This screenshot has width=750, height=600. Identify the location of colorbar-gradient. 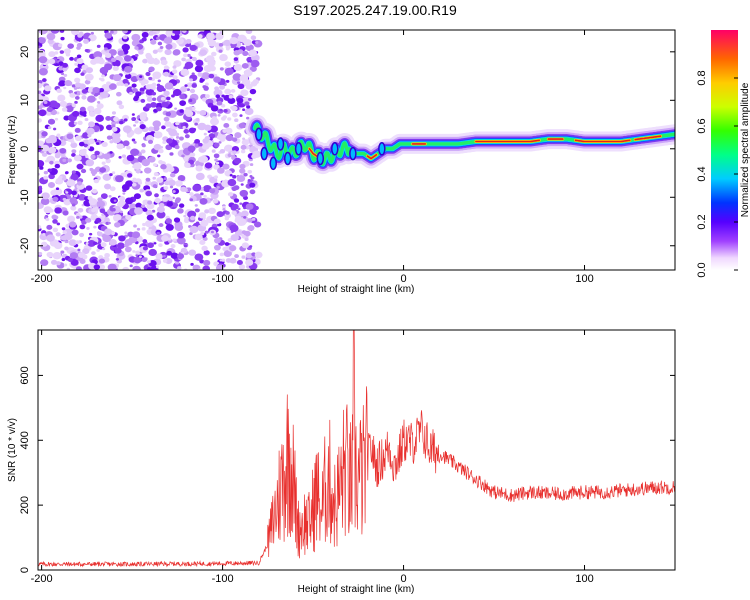
(724, 150).